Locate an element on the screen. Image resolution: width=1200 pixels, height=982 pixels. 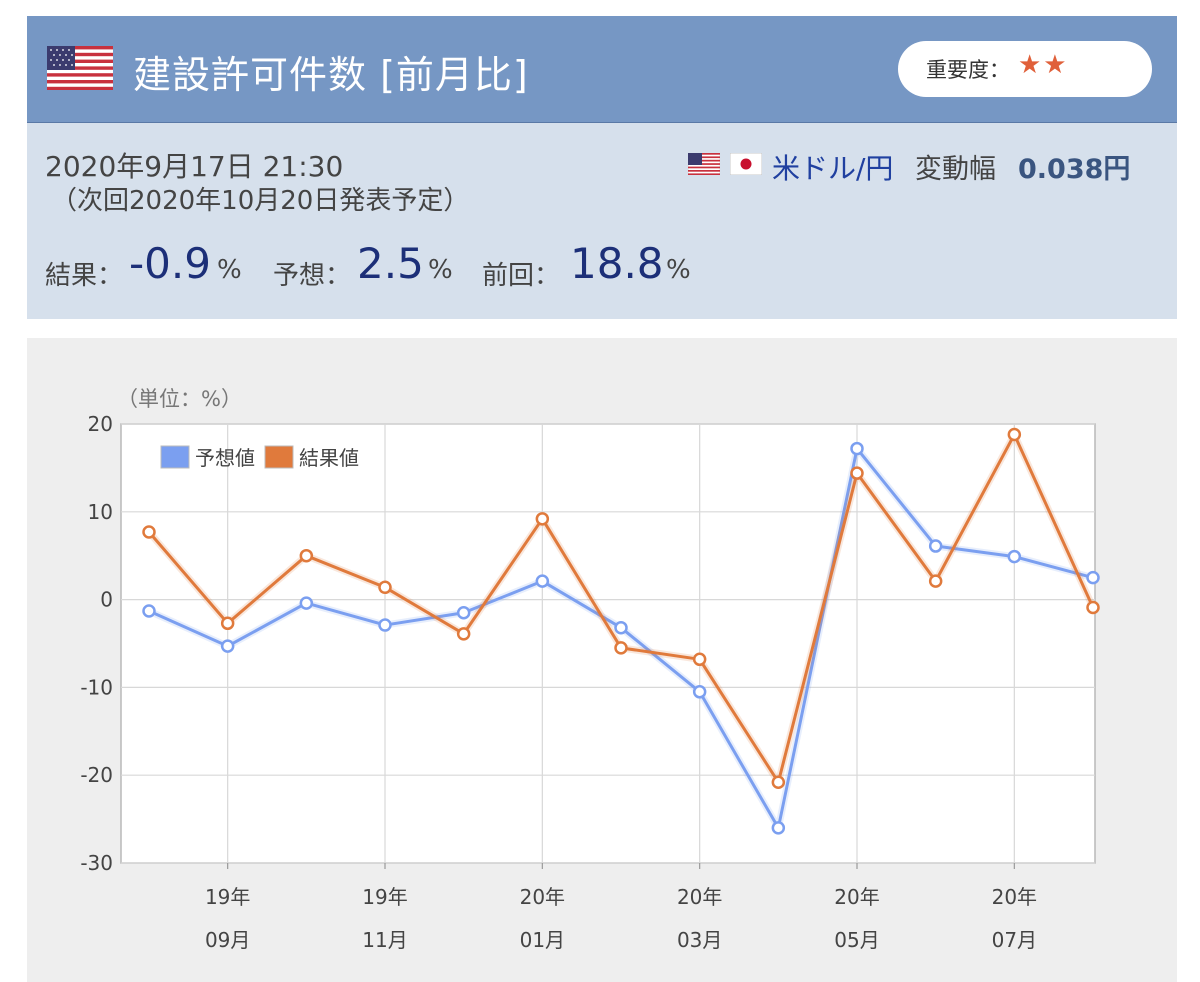
importance-label: 重要度： is located at coordinates (968, 70).